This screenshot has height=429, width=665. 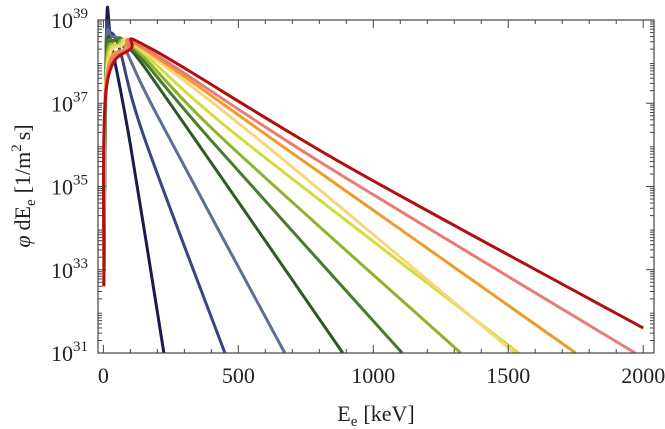 What do you see at coordinates (70, 102) in the screenshot?
I see `y-tick-label: 1037` at bounding box center [70, 102].